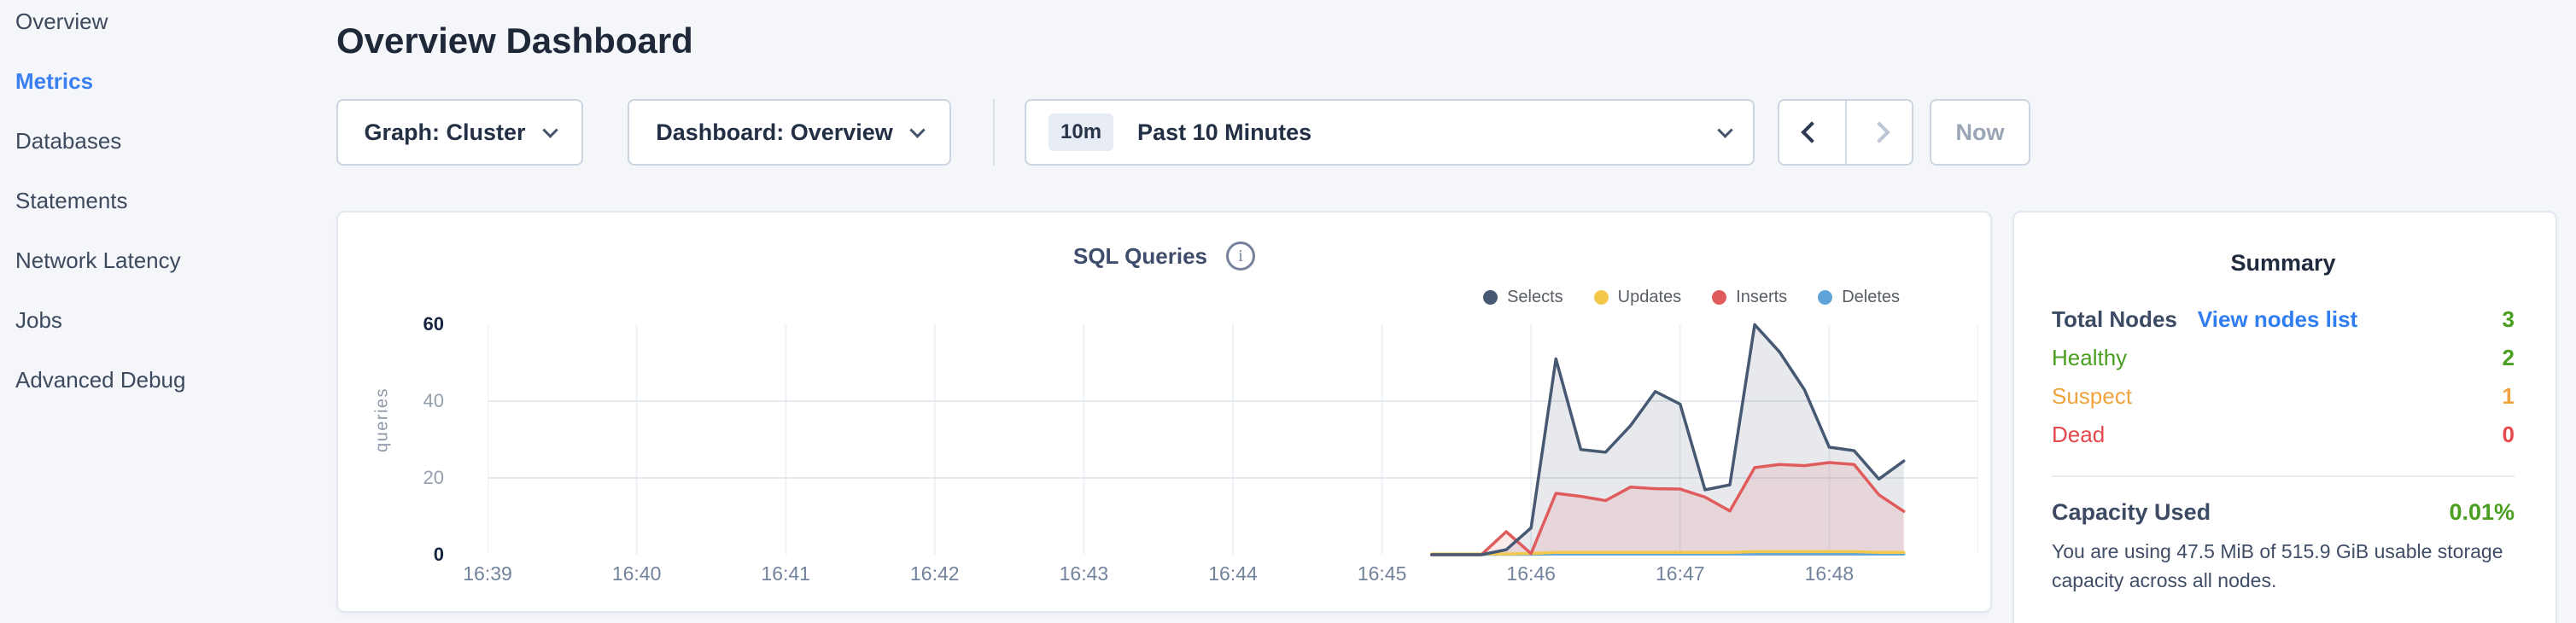  Describe the element at coordinates (774, 132) in the screenshot. I see `dashboard-dropdown-label: Dashboard: Overview` at that location.